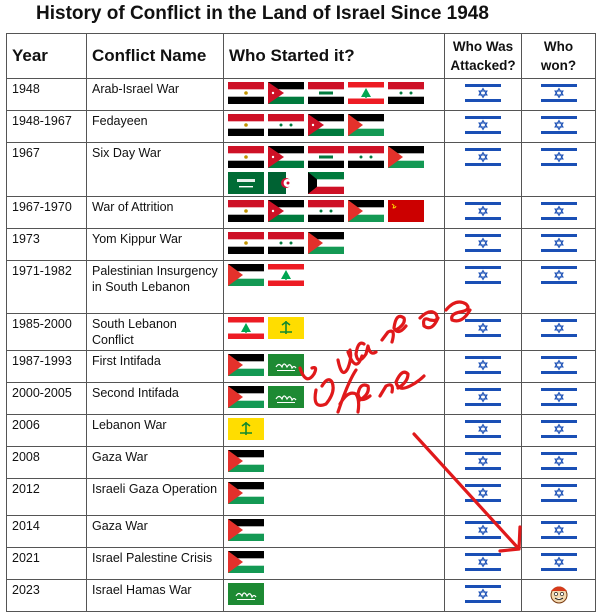  I want to click on flag-jordan-icon, so click(286, 157).